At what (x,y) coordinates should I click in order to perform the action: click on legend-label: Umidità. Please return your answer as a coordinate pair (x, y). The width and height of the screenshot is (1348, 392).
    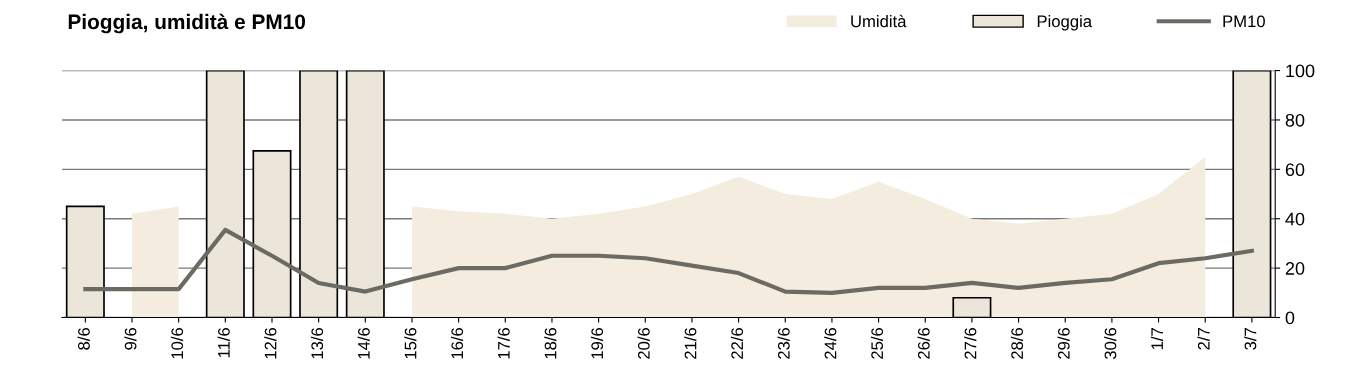
    Looking at the image, I should click on (879, 21).